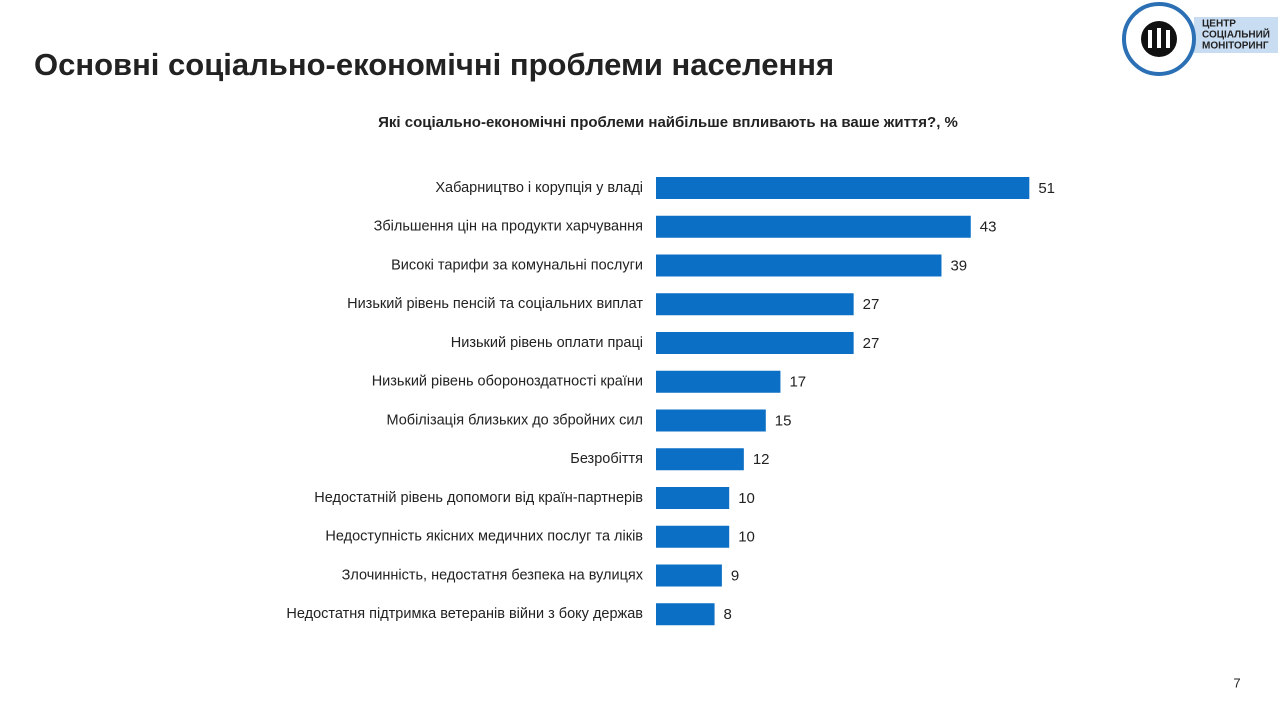 The image size is (1280, 717). Describe the element at coordinates (783, 420) in the screenshot. I see `value-label: 15` at that location.